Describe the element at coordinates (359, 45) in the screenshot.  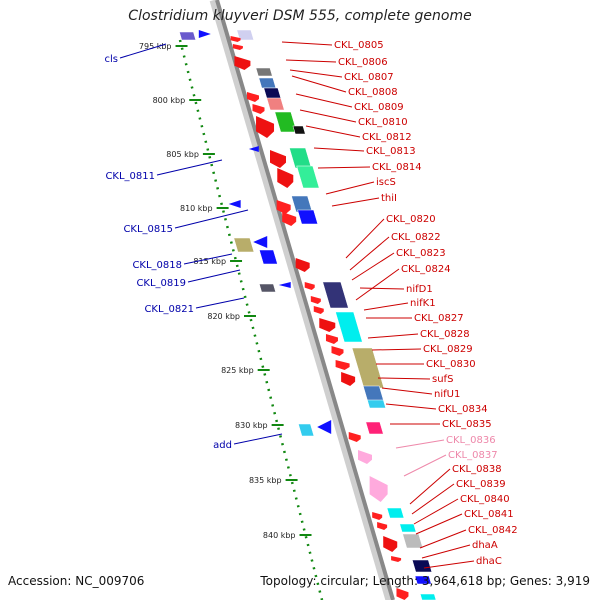
I see `gene-label: CKL_0805` at that location.